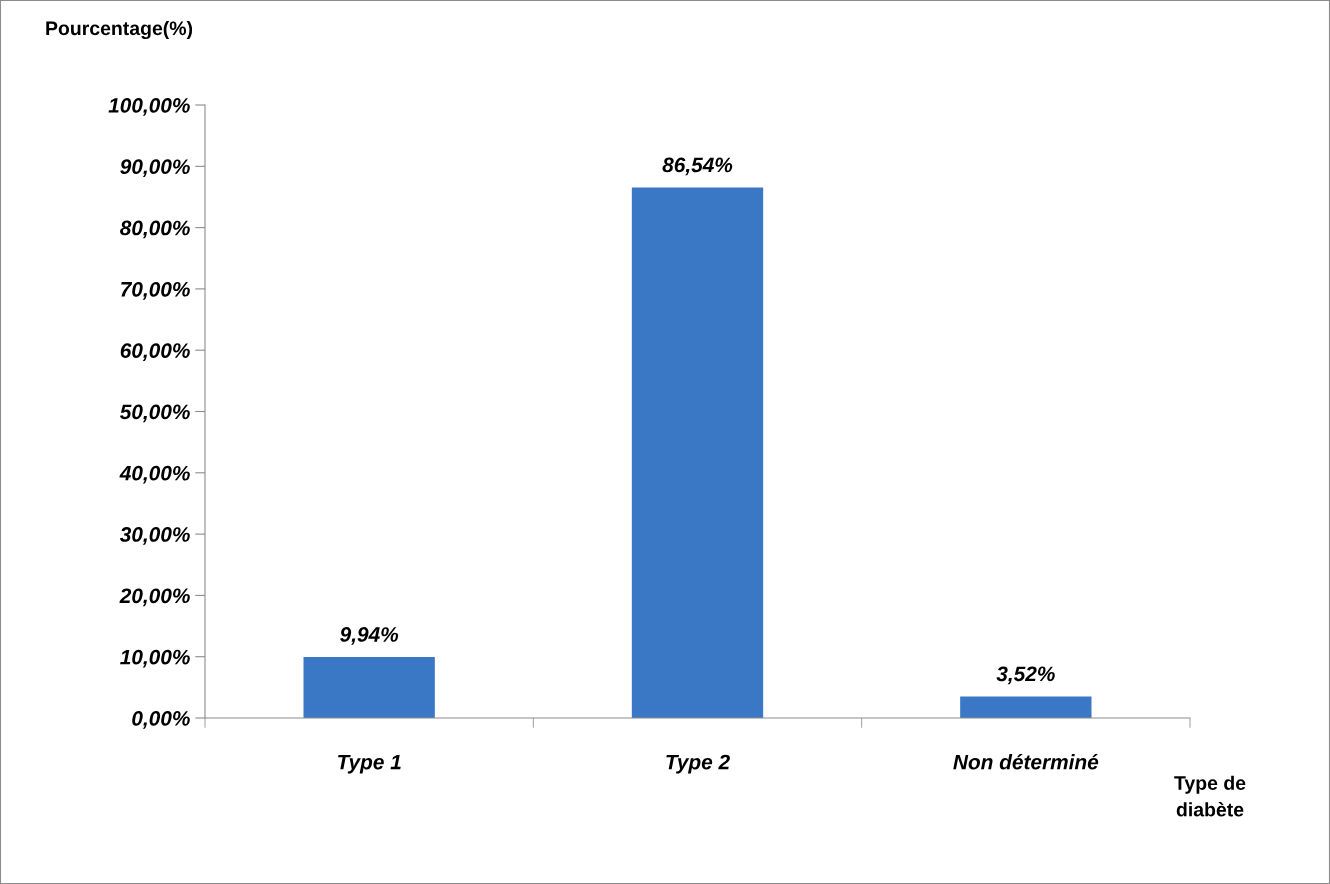 The image size is (1330, 884). Describe the element at coordinates (1025, 675) in the screenshot. I see `data-label: 3,52%` at that location.